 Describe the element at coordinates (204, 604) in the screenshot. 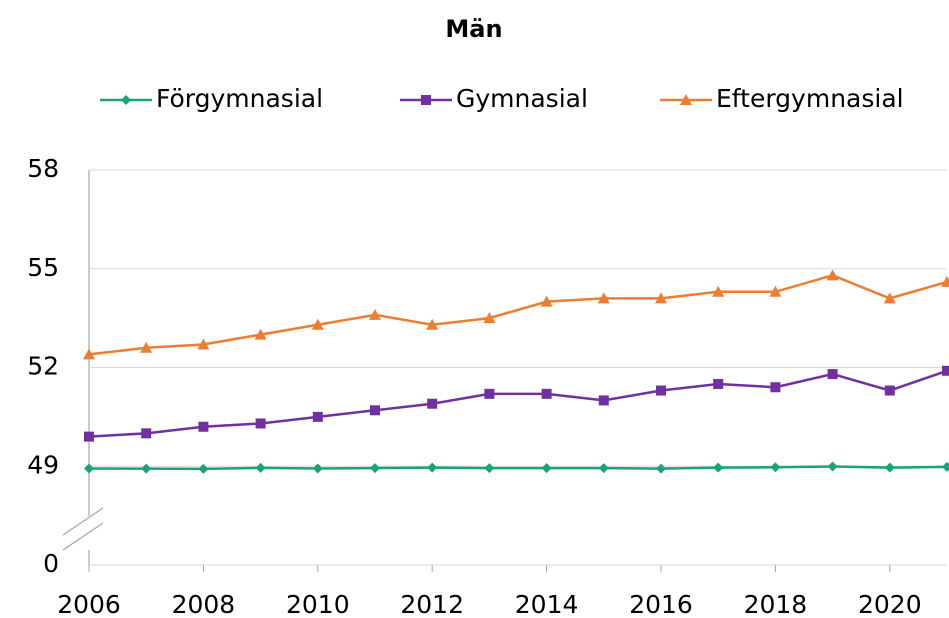

I see `x-tick-label: 2008` at that location.